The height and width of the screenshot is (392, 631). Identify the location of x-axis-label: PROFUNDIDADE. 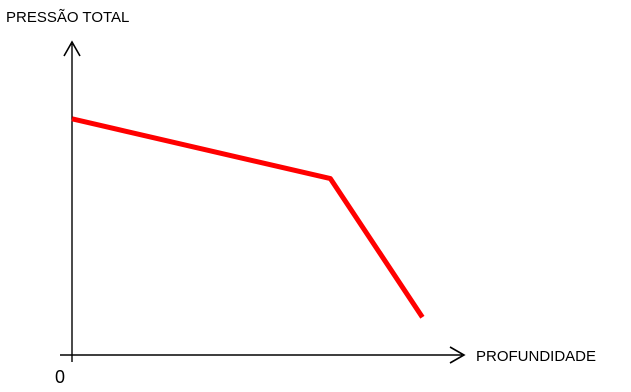
(536, 356).